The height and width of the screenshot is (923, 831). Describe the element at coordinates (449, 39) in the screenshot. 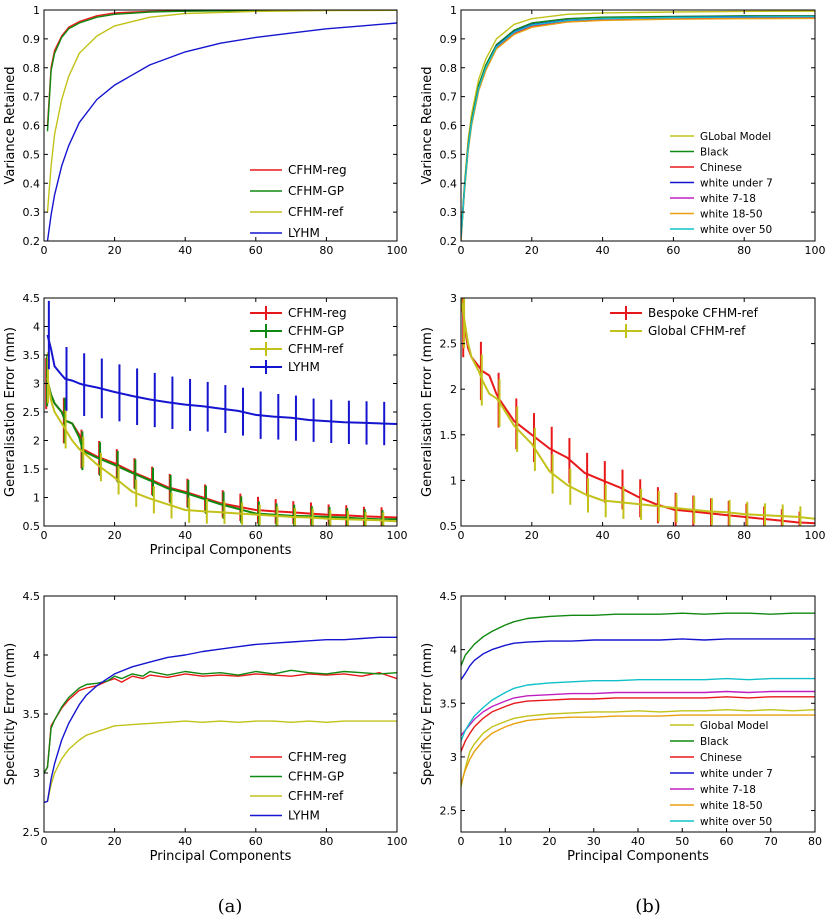

I see `y-tick-label: 0.9` at that location.